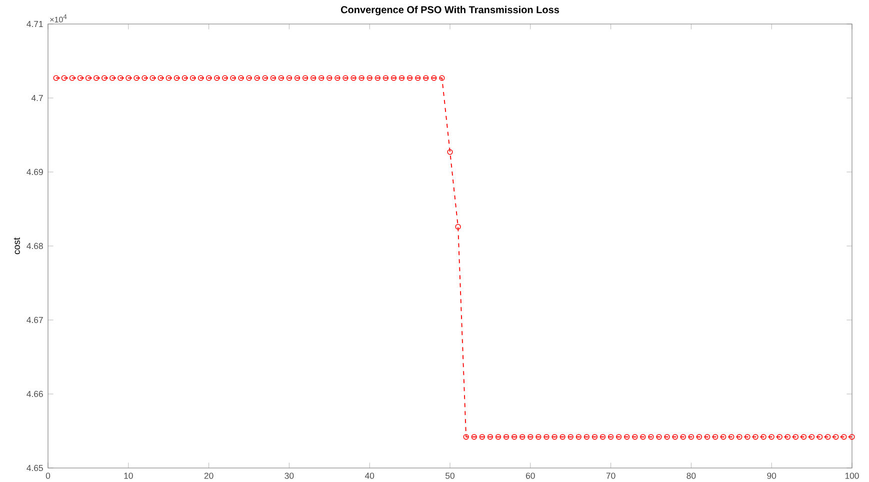 The width and height of the screenshot is (869, 482). What do you see at coordinates (48, 475) in the screenshot?
I see `x-tick-label: 0` at bounding box center [48, 475].